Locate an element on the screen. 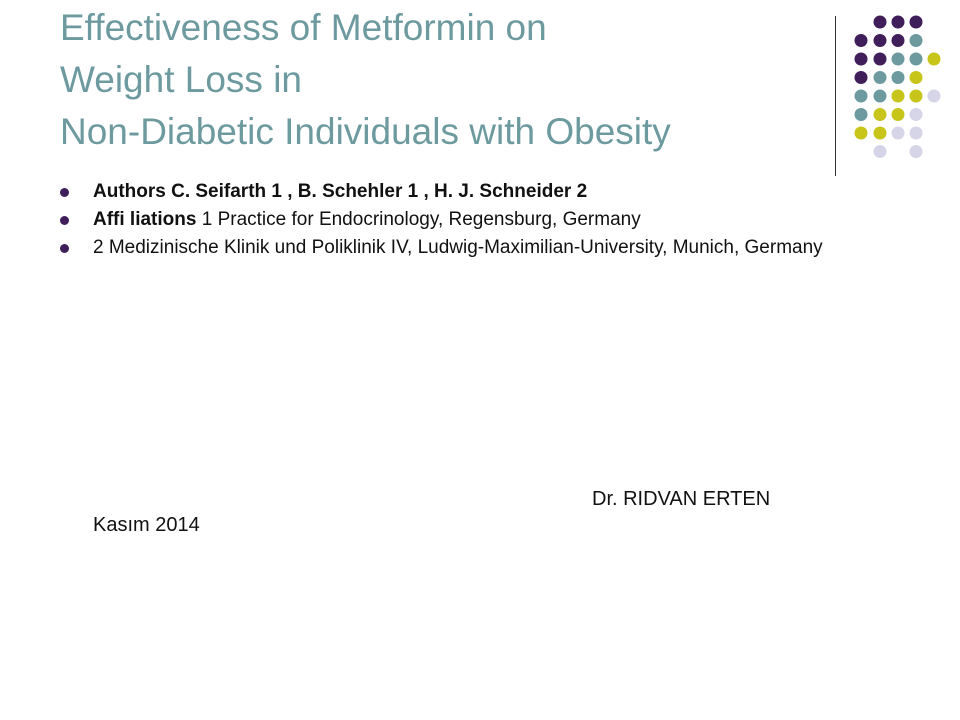 The width and height of the screenshot is (960, 720). presenter-name: Dr. RIDVAN ERTEN is located at coordinates (681, 499).